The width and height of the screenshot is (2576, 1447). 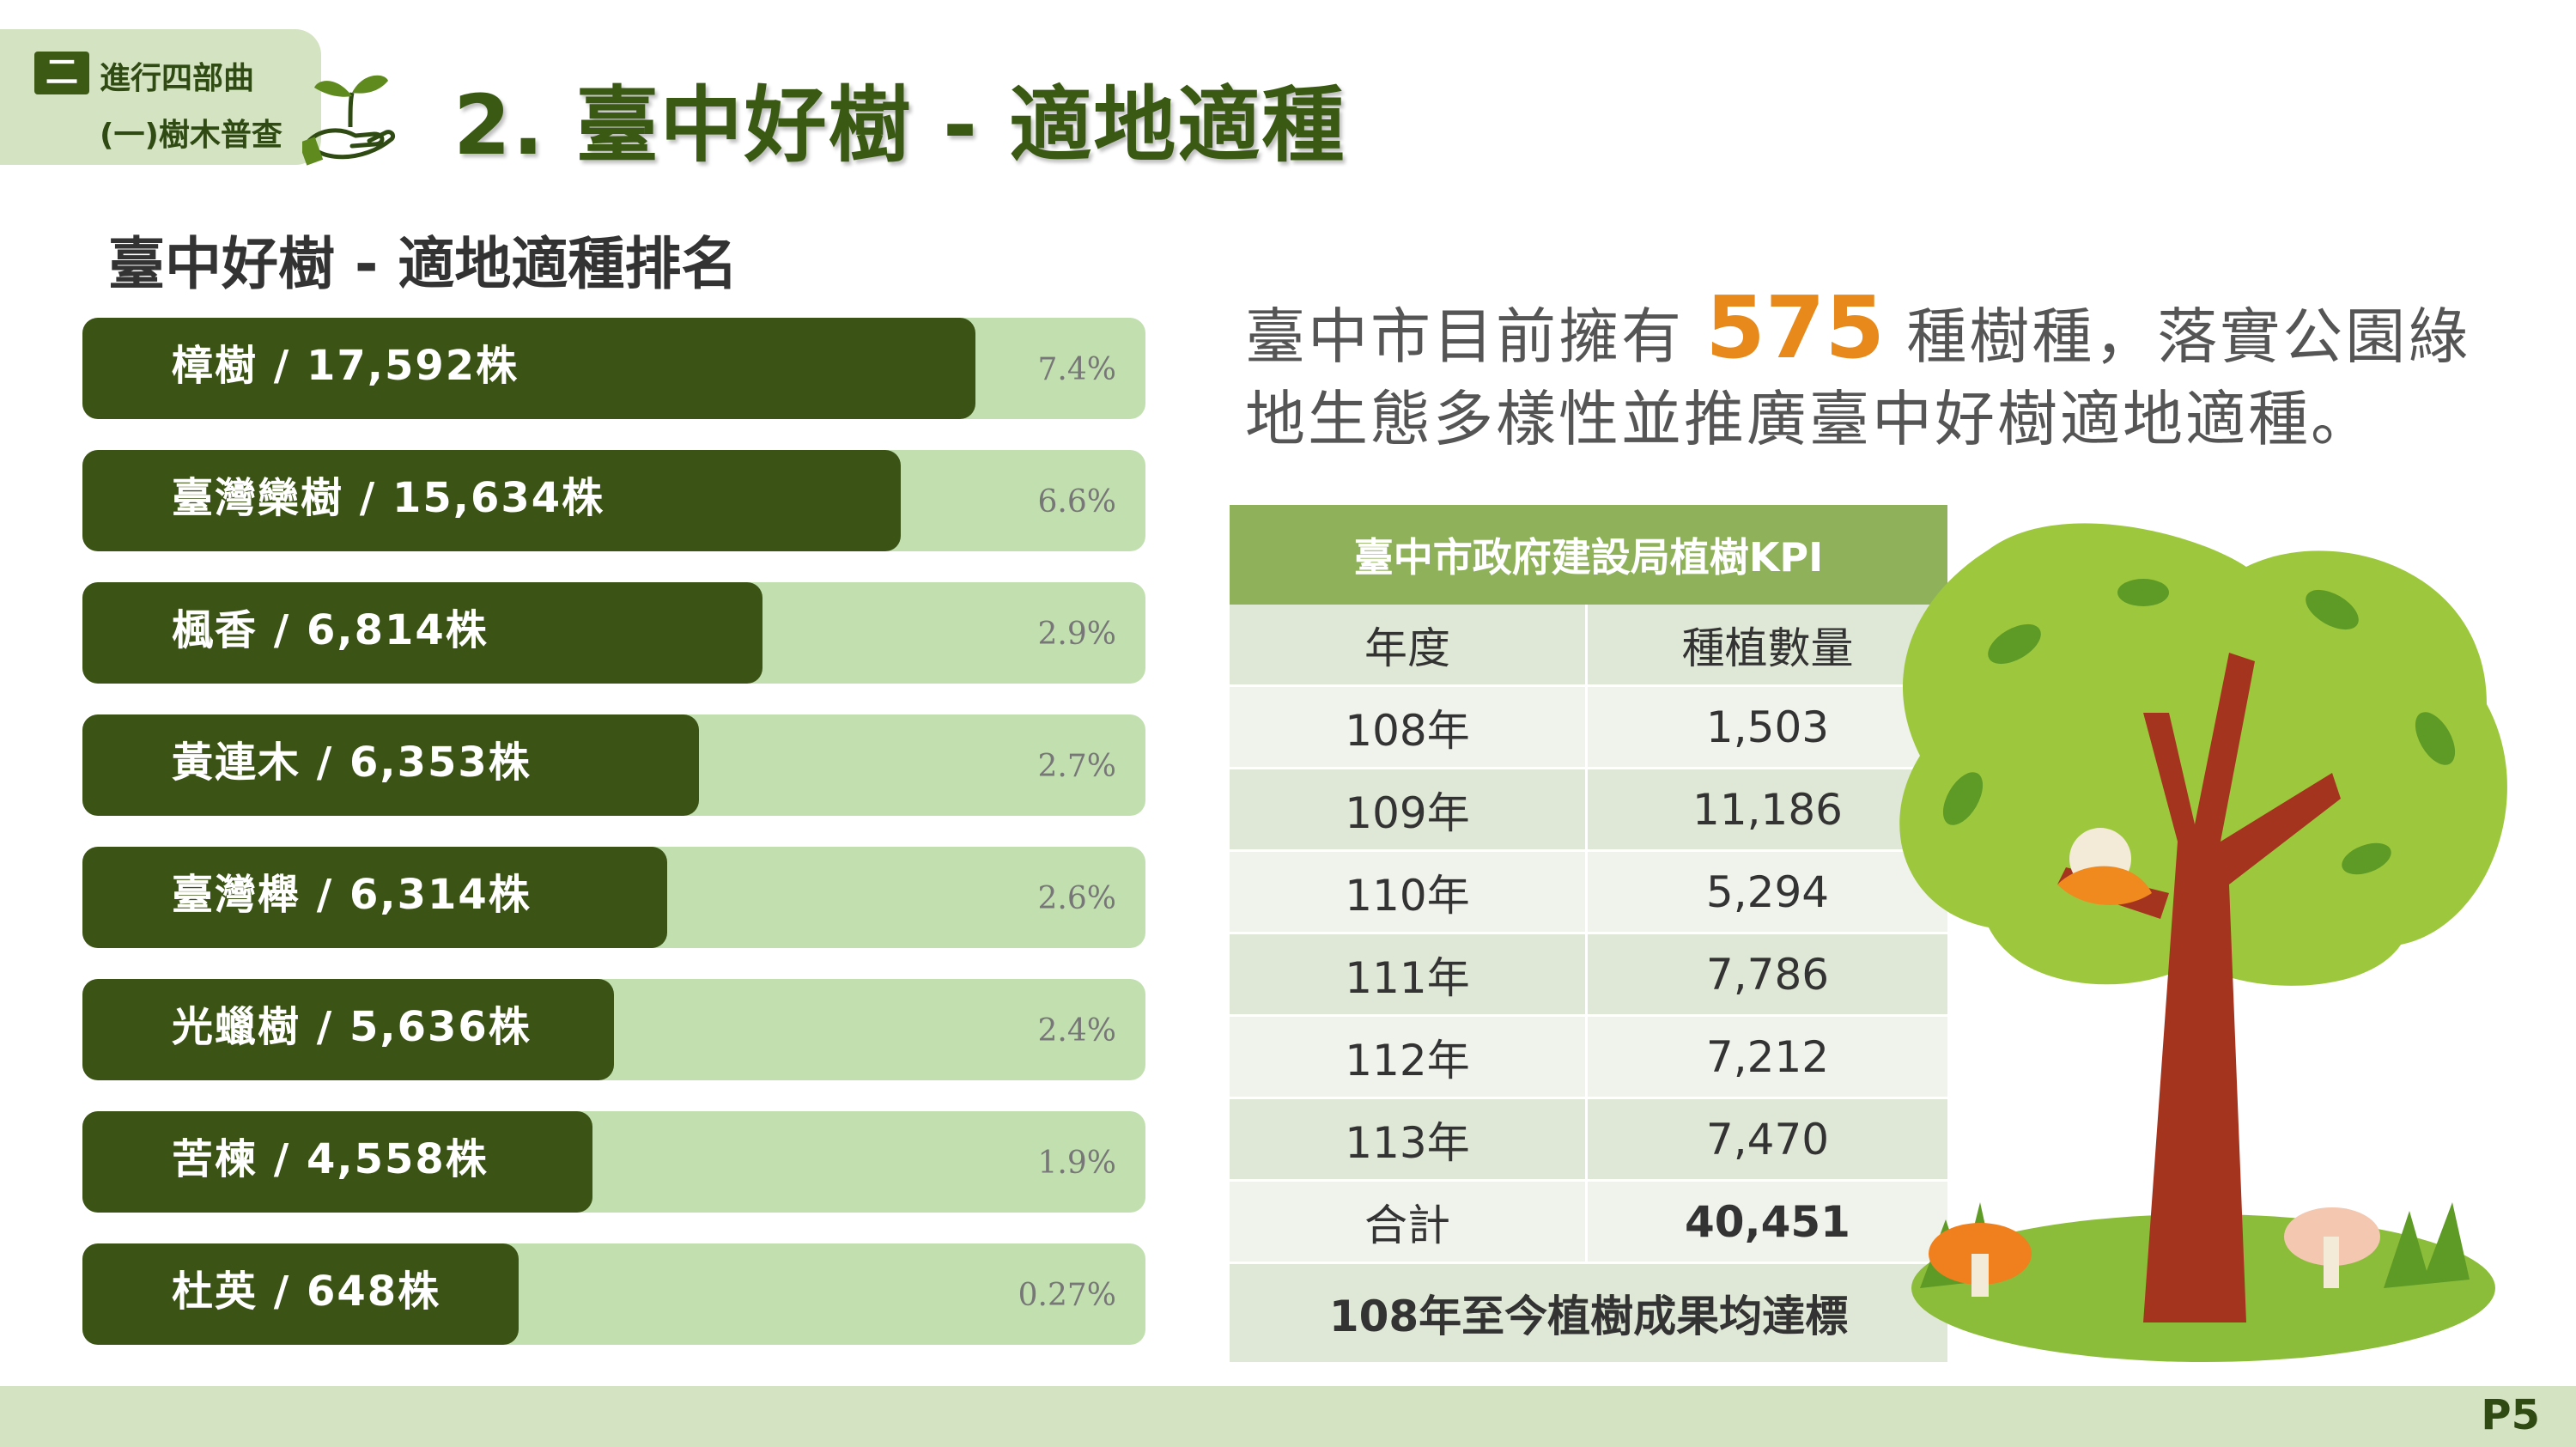 What do you see at coordinates (1409, 1139) in the screenshot?
I see `row-year: 113年` at bounding box center [1409, 1139].